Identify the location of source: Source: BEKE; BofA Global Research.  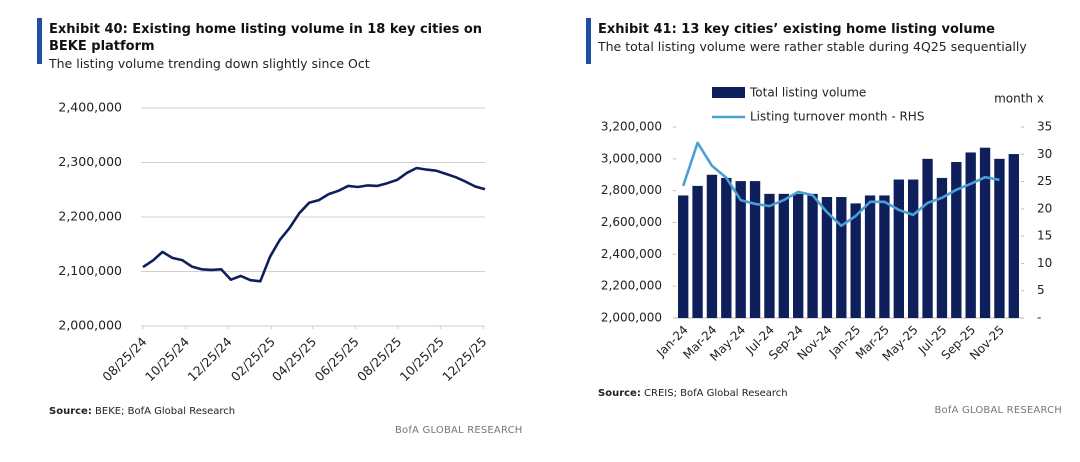
(142, 411).